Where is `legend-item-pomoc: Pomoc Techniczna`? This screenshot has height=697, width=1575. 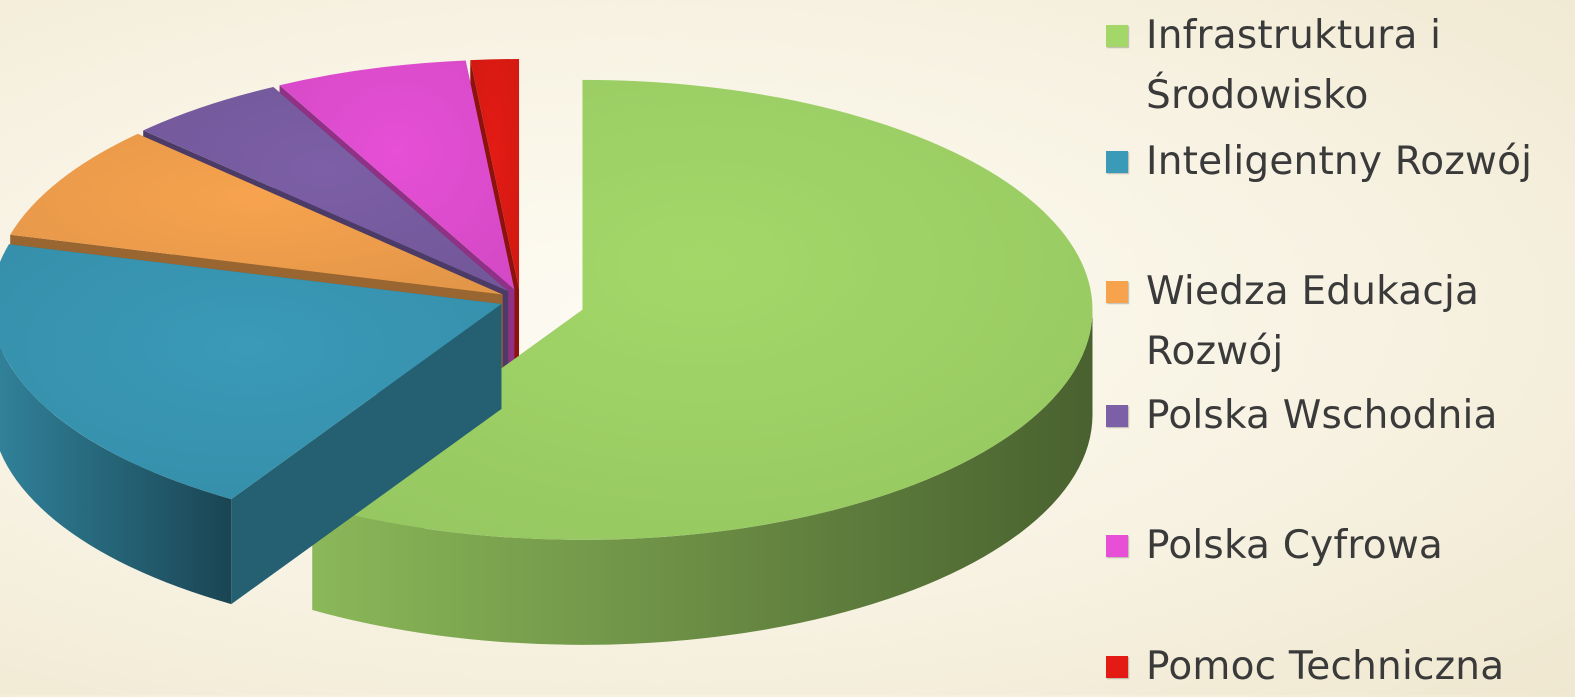 legend-item-pomoc: Pomoc Techniczna is located at coordinates (1331, 667).